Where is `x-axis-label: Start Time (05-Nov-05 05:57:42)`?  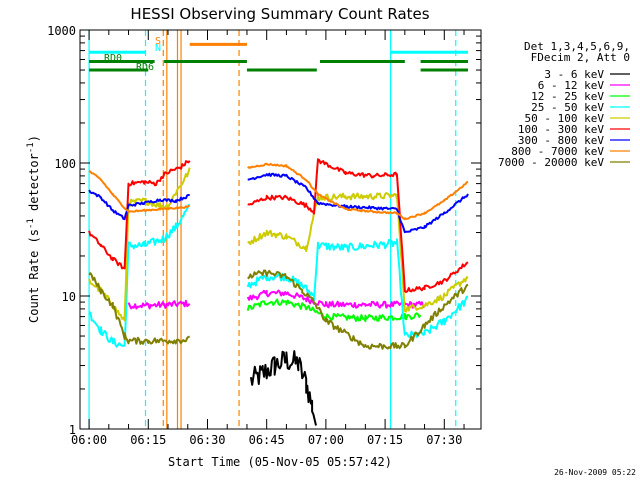 x-axis-label: Start Time (05-Nov-05 05:57:42) is located at coordinates (280, 462).